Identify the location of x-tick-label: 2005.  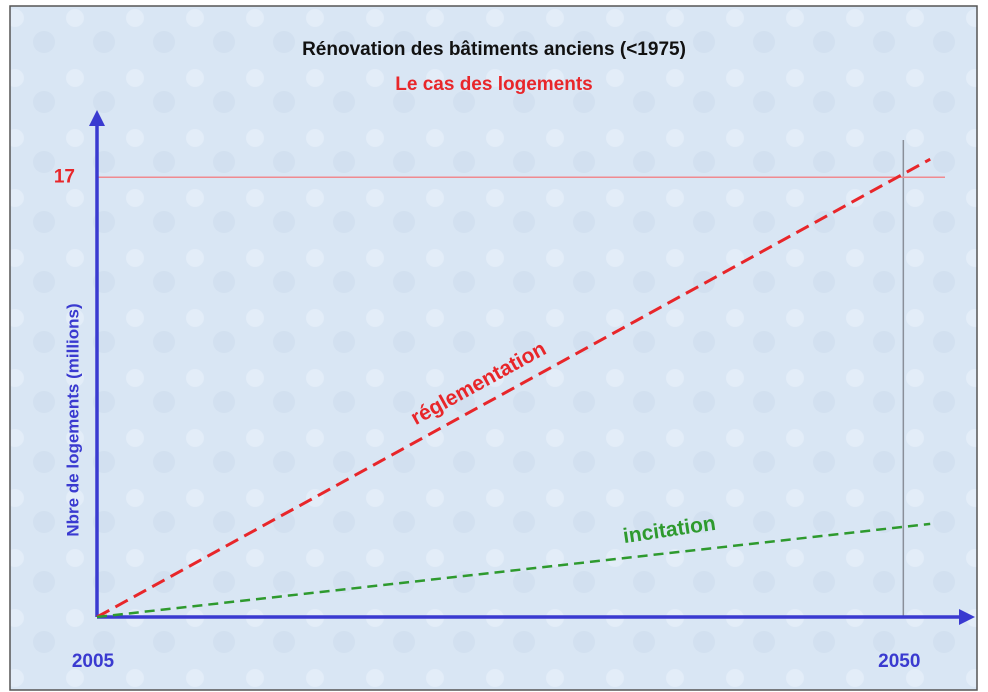
(93, 661).